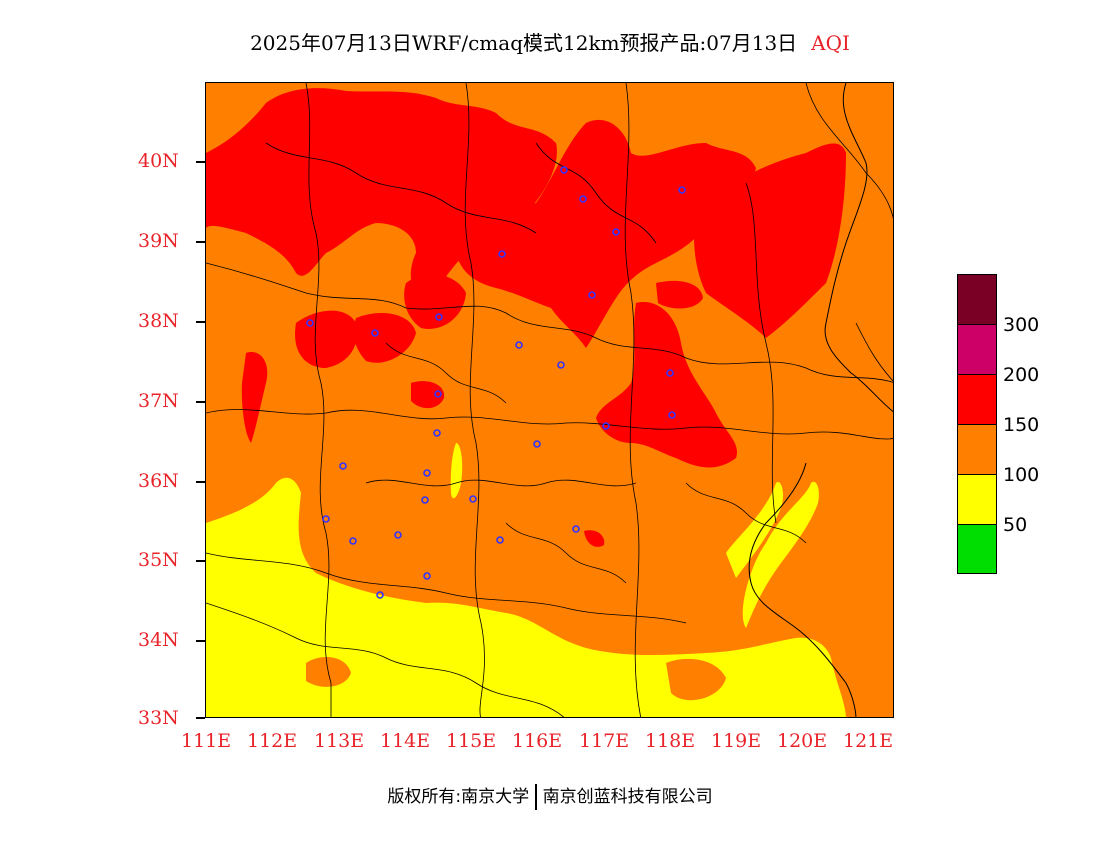 The height and width of the screenshot is (850, 1100). I want to click on unhealthy-region-east, so click(666, 385).